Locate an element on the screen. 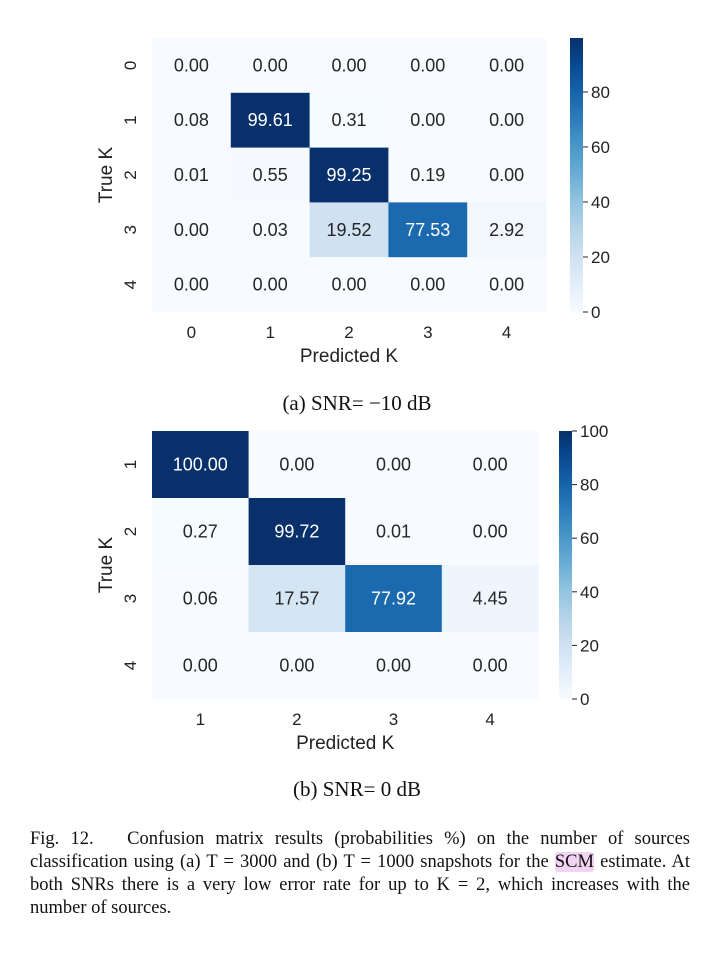  cell-value-label: 0.06 is located at coordinates (200, 599).